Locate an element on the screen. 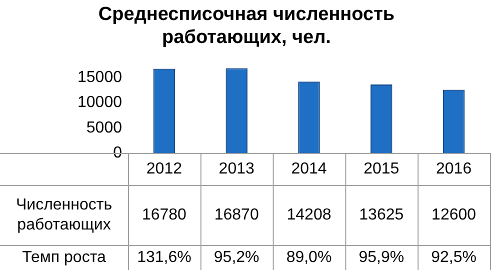 This screenshot has height=270, width=493. y-tick-label: 10000 is located at coordinates (100, 103).